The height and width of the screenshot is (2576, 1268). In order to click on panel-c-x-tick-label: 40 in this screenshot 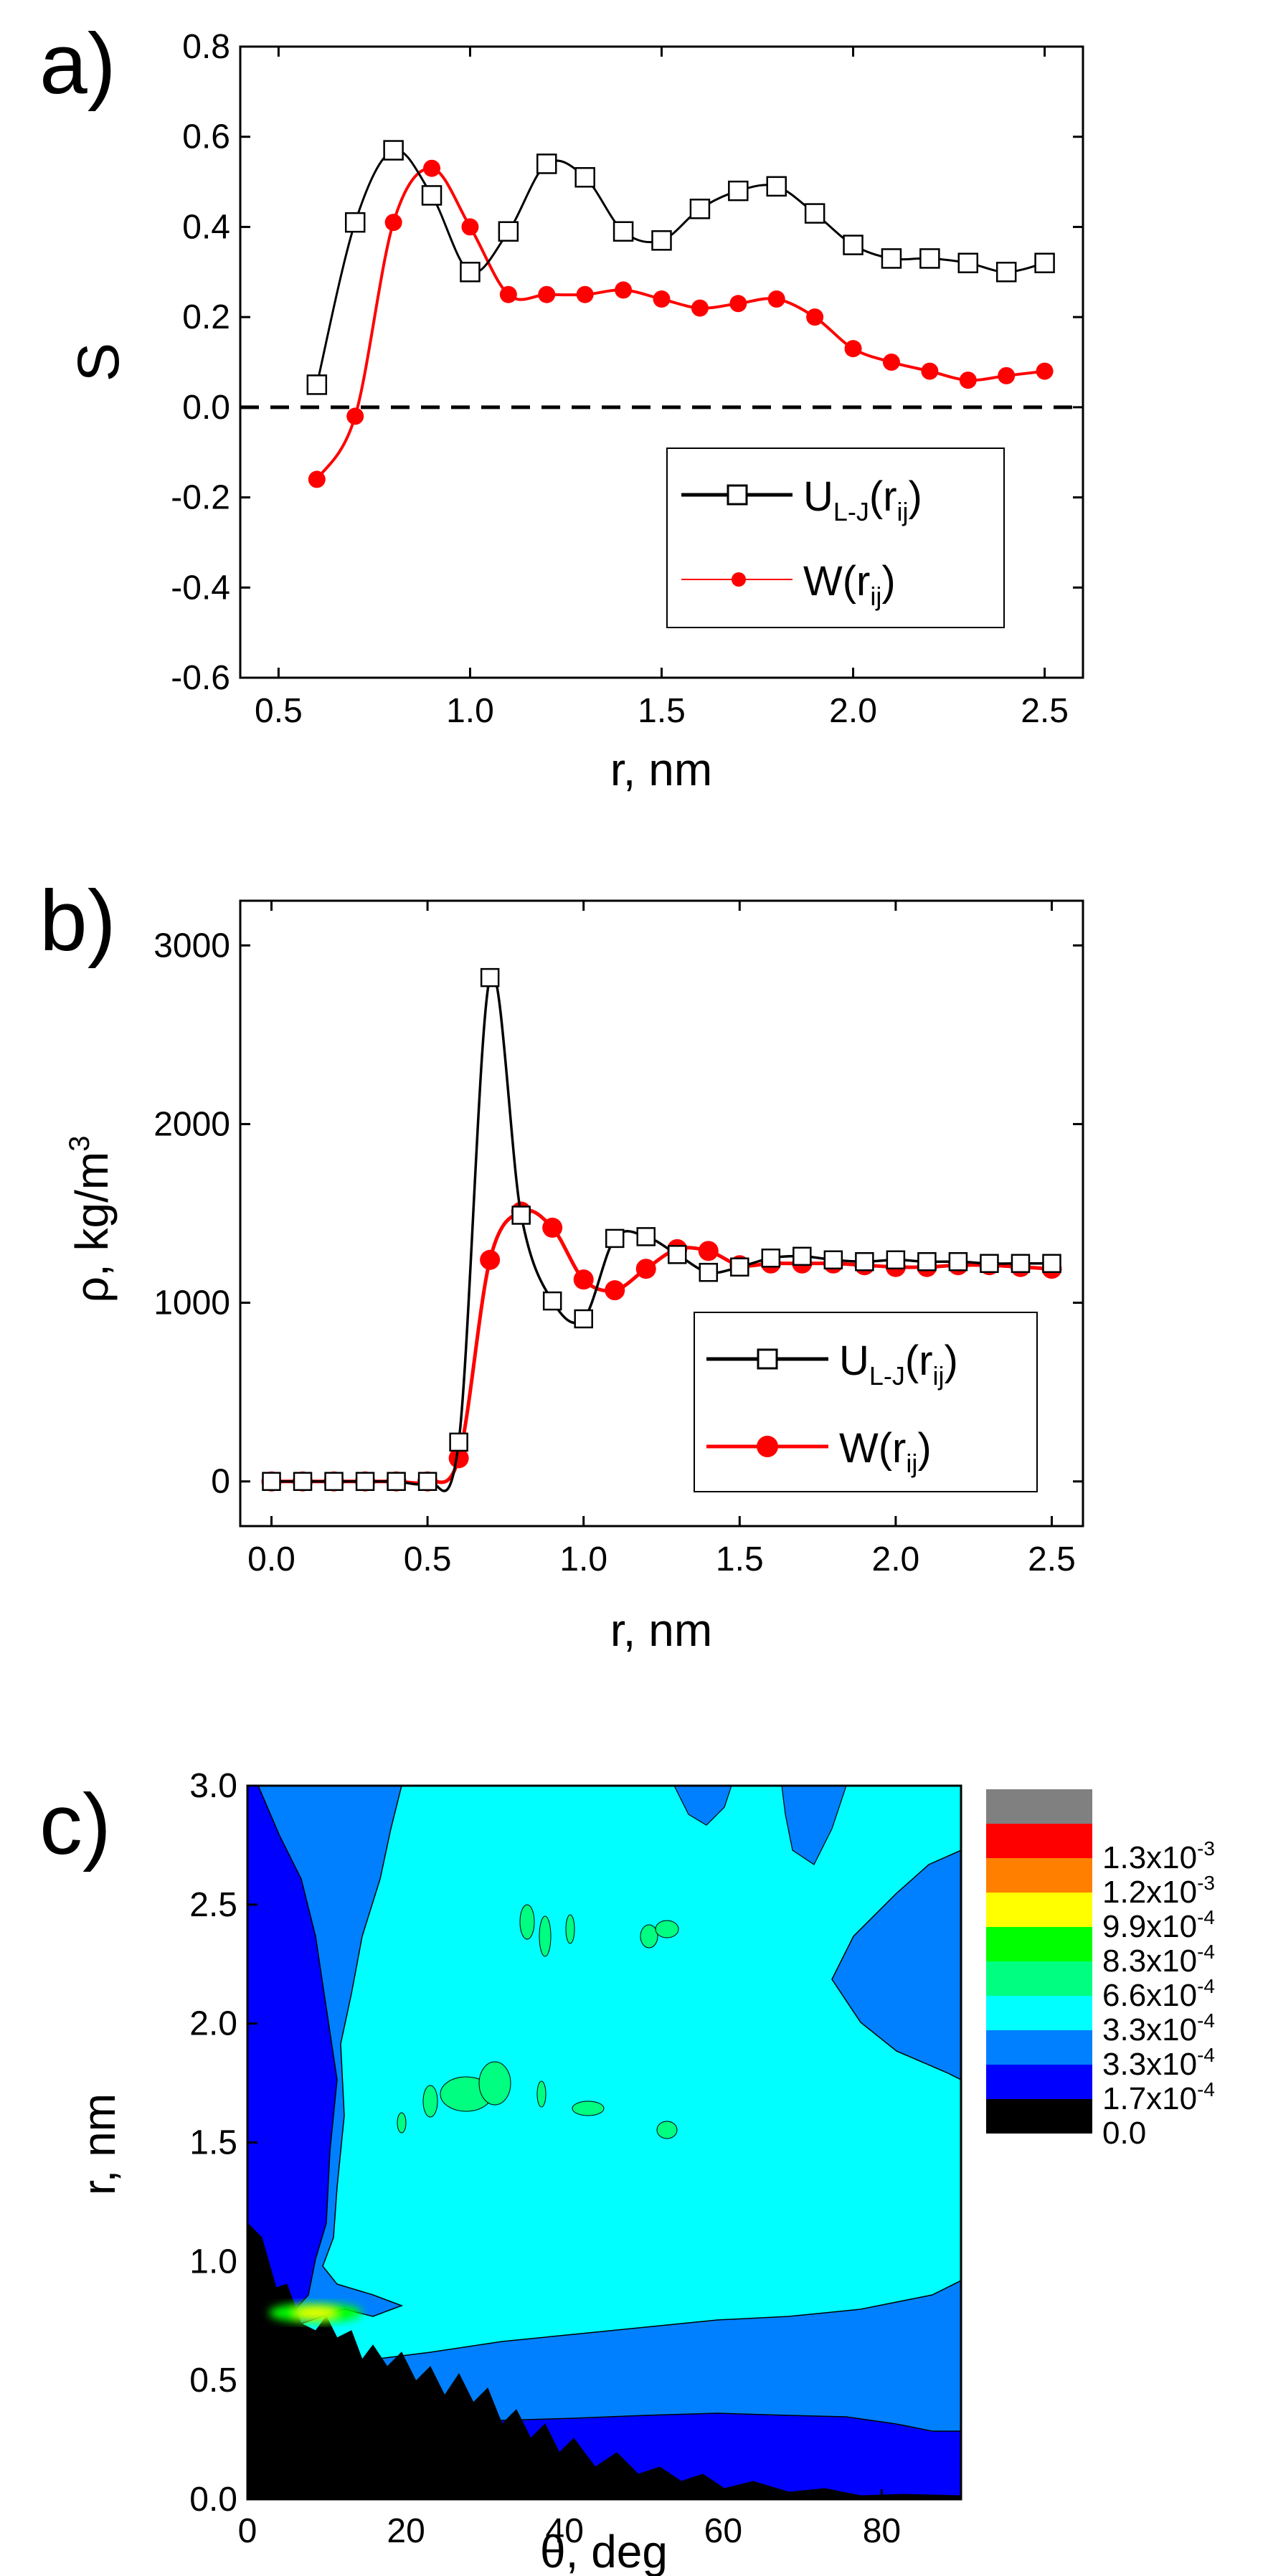, I will do `click(565, 2531)`.